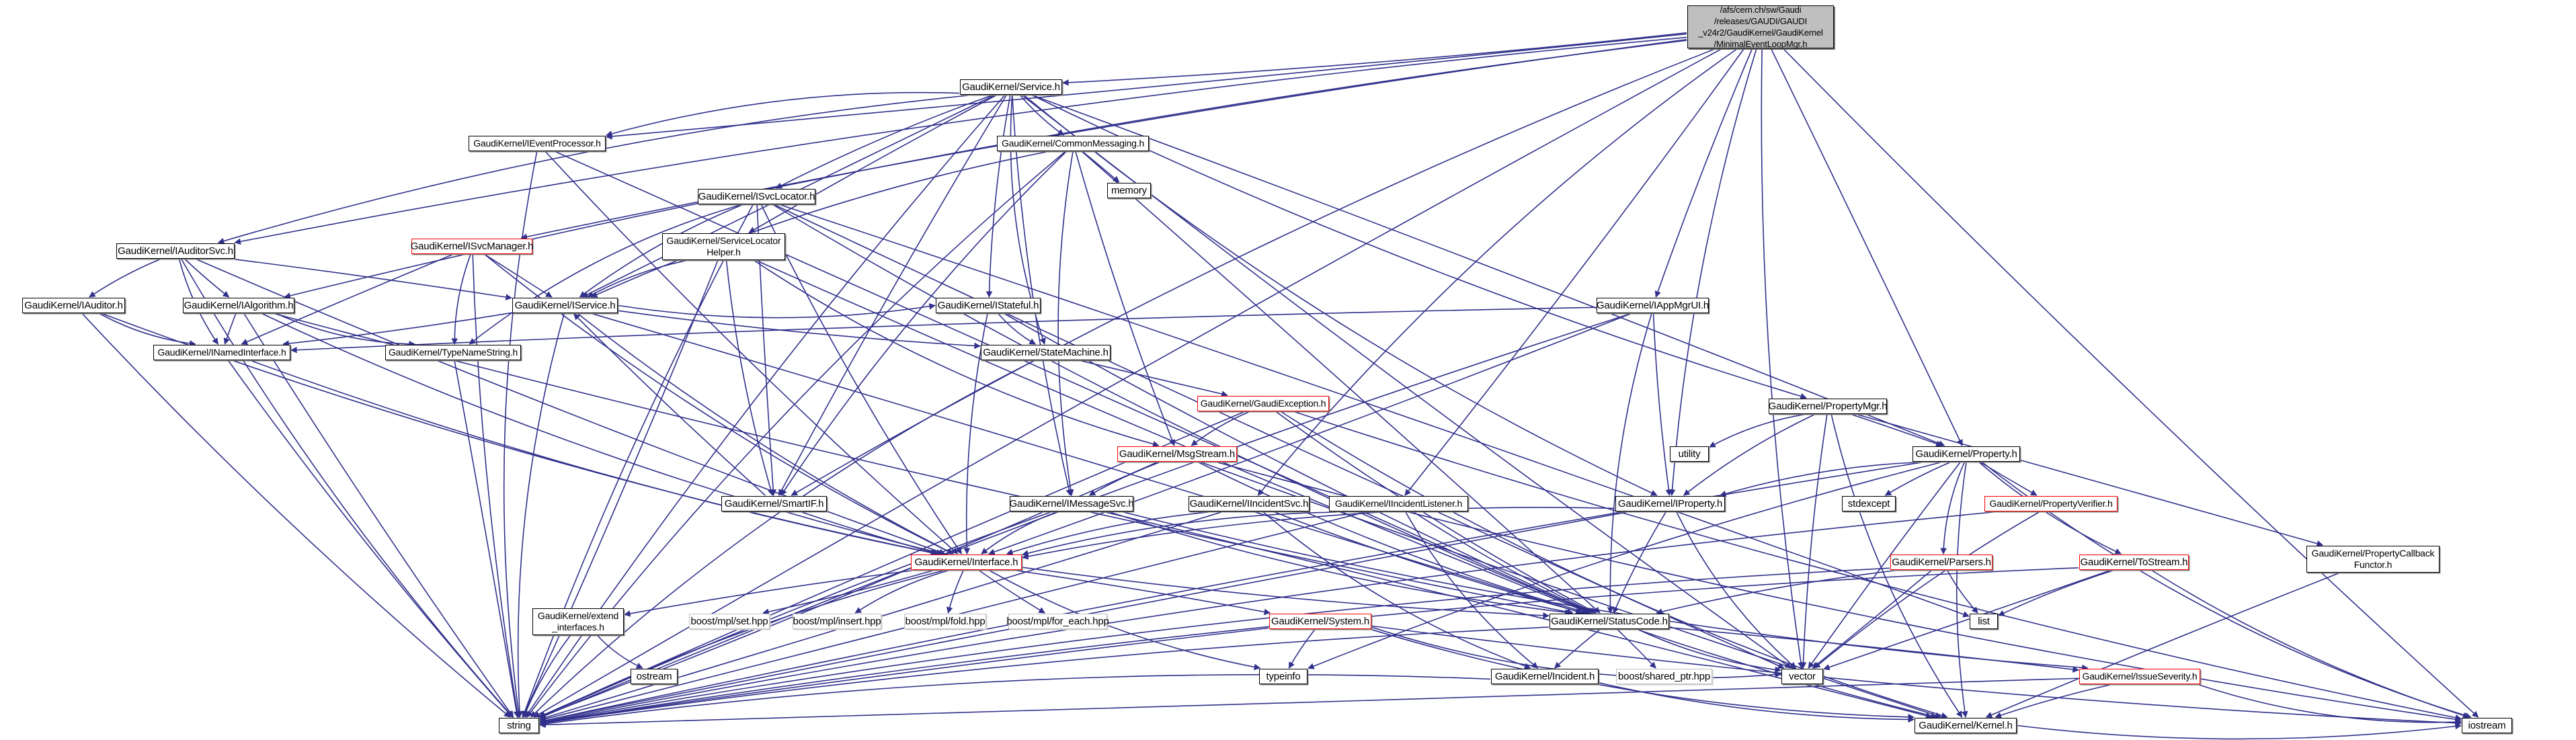 This screenshot has height=740, width=2576. What do you see at coordinates (1046, 352) in the screenshot?
I see `graph-node-StateMachine: GaudiKernel/StateMachine.h` at bounding box center [1046, 352].